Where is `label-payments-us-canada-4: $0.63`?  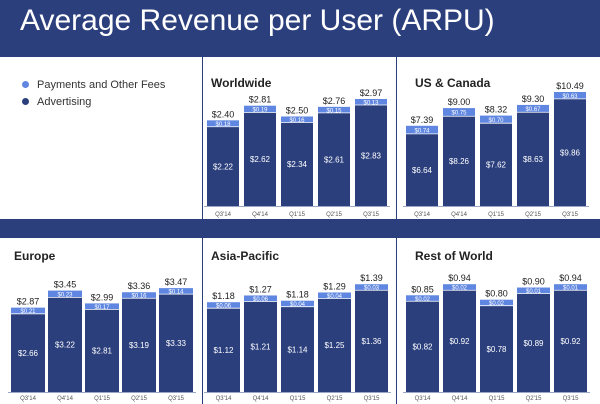 label-payments-us-canada-4: $0.63 is located at coordinates (570, 97).